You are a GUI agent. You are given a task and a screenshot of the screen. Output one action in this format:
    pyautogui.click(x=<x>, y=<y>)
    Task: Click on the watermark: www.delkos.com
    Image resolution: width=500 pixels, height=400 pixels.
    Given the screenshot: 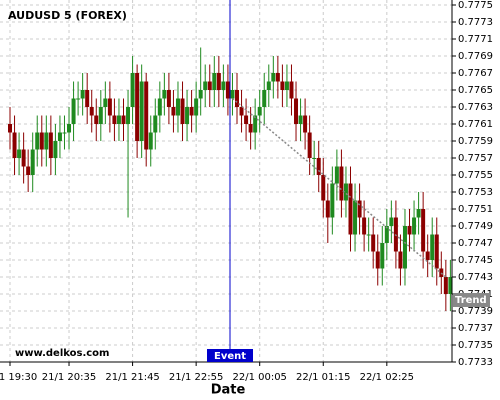 What is the action you would take?
    pyautogui.click(x=62, y=353)
    